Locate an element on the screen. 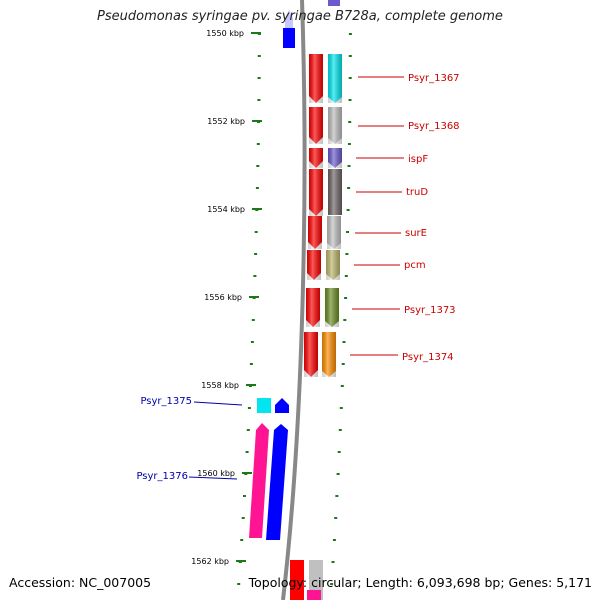 The height and width of the screenshot is (604, 600). scale-tick: 1550 kbp is located at coordinates (233, 33).